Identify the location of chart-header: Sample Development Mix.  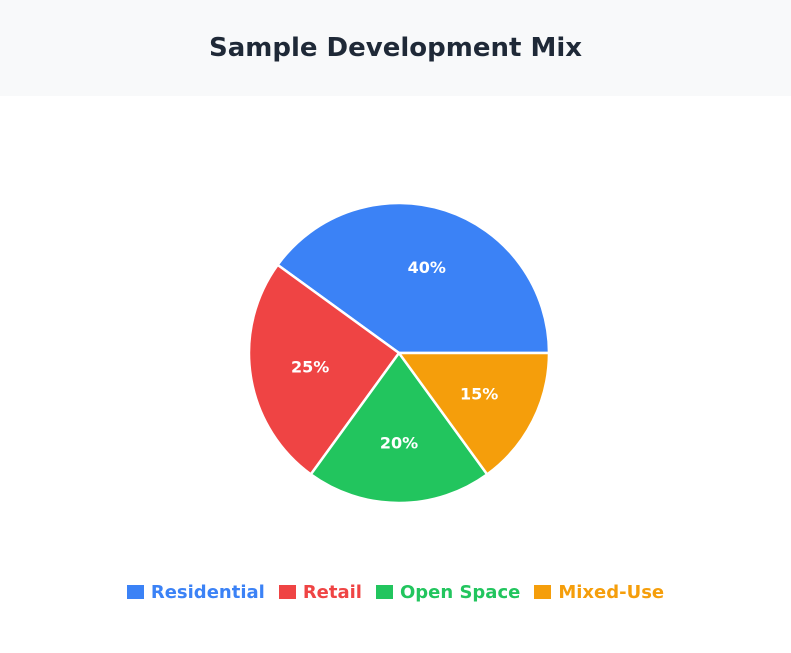
(395, 48).